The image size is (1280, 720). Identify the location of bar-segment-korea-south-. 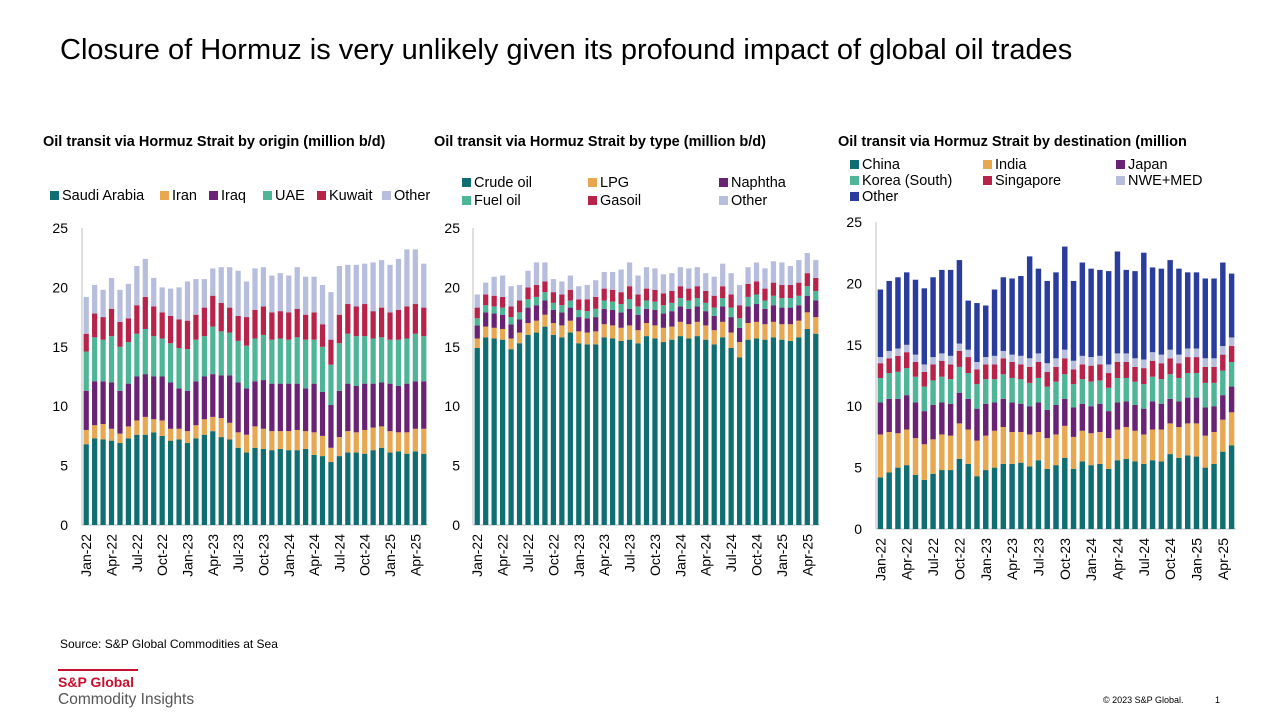
(1223, 383).